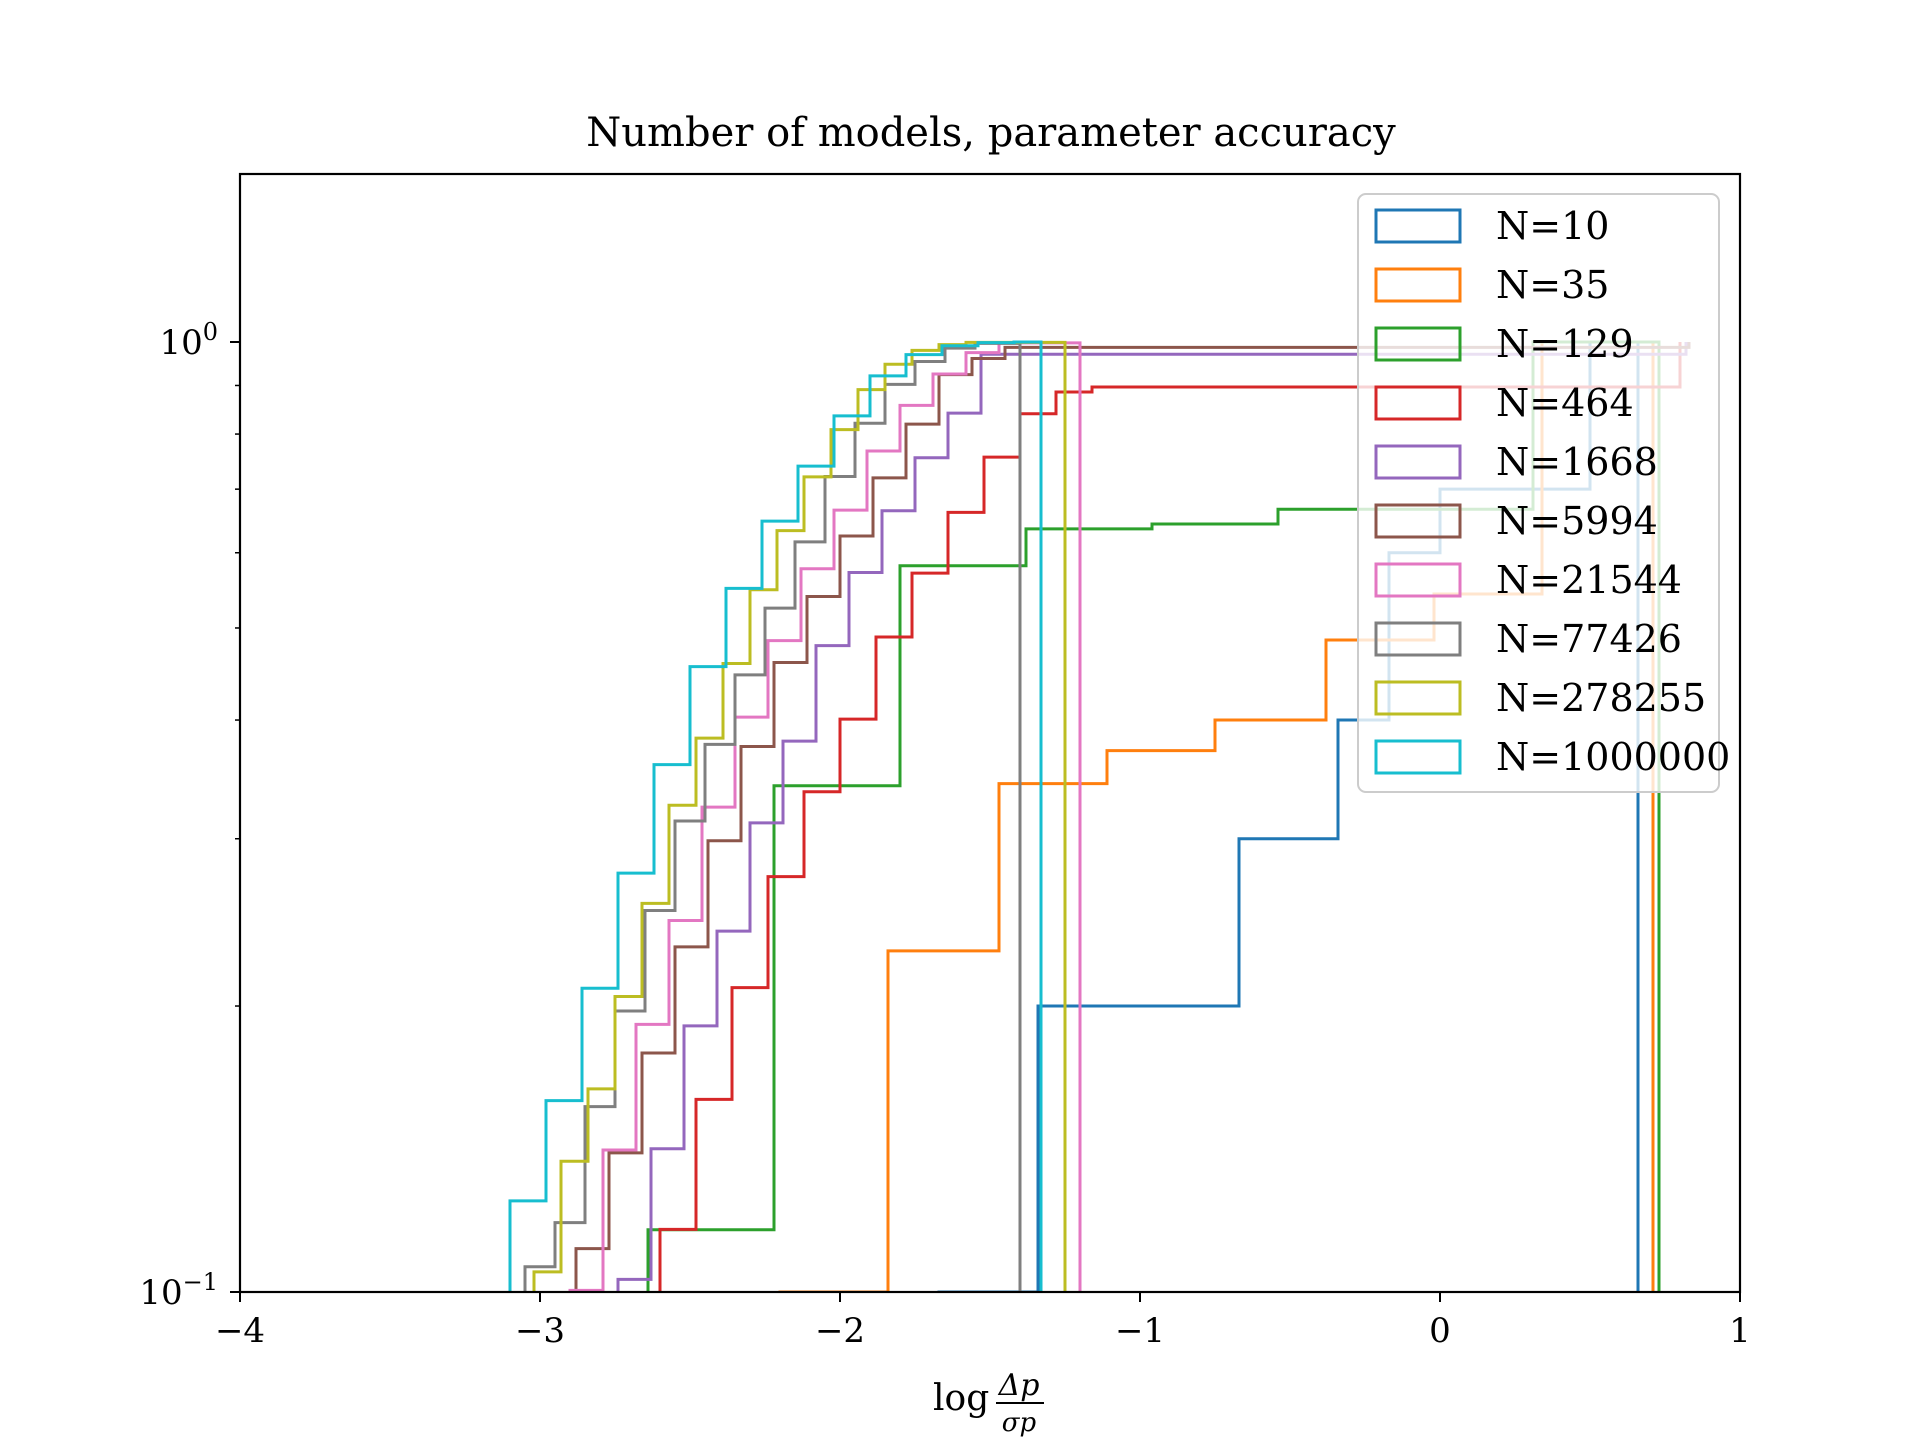  Describe the element at coordinates (188, 340) in the screenshot. I see `y-tick-label: 10⁰` at that location.